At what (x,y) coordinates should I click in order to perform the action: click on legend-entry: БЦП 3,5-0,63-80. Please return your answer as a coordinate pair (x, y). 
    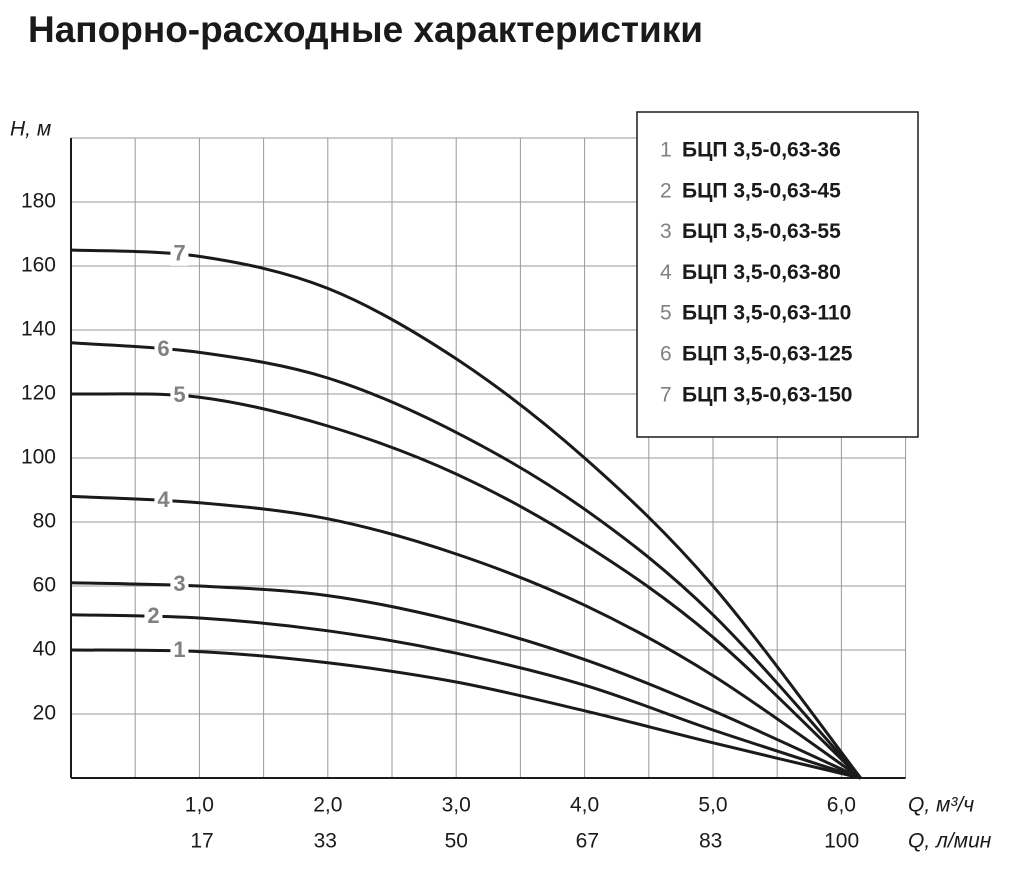
    Looking at the image, I should click on (761, 272).